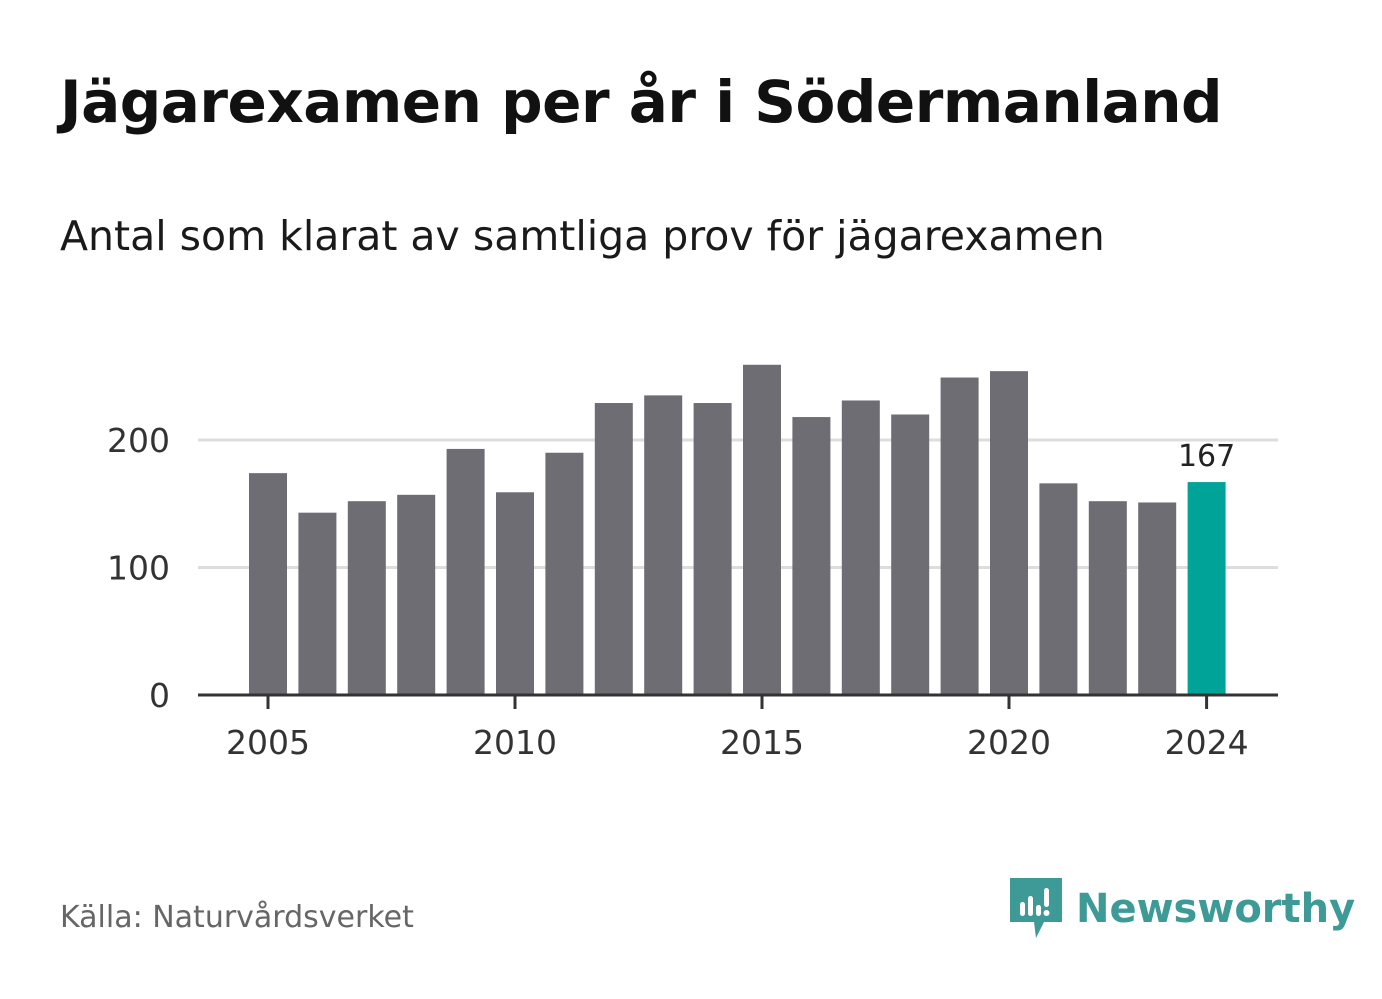  What do you see at coordinates (860, 547) in the screenshot?
I see `bar-2017` at bounding box center [860, 547].